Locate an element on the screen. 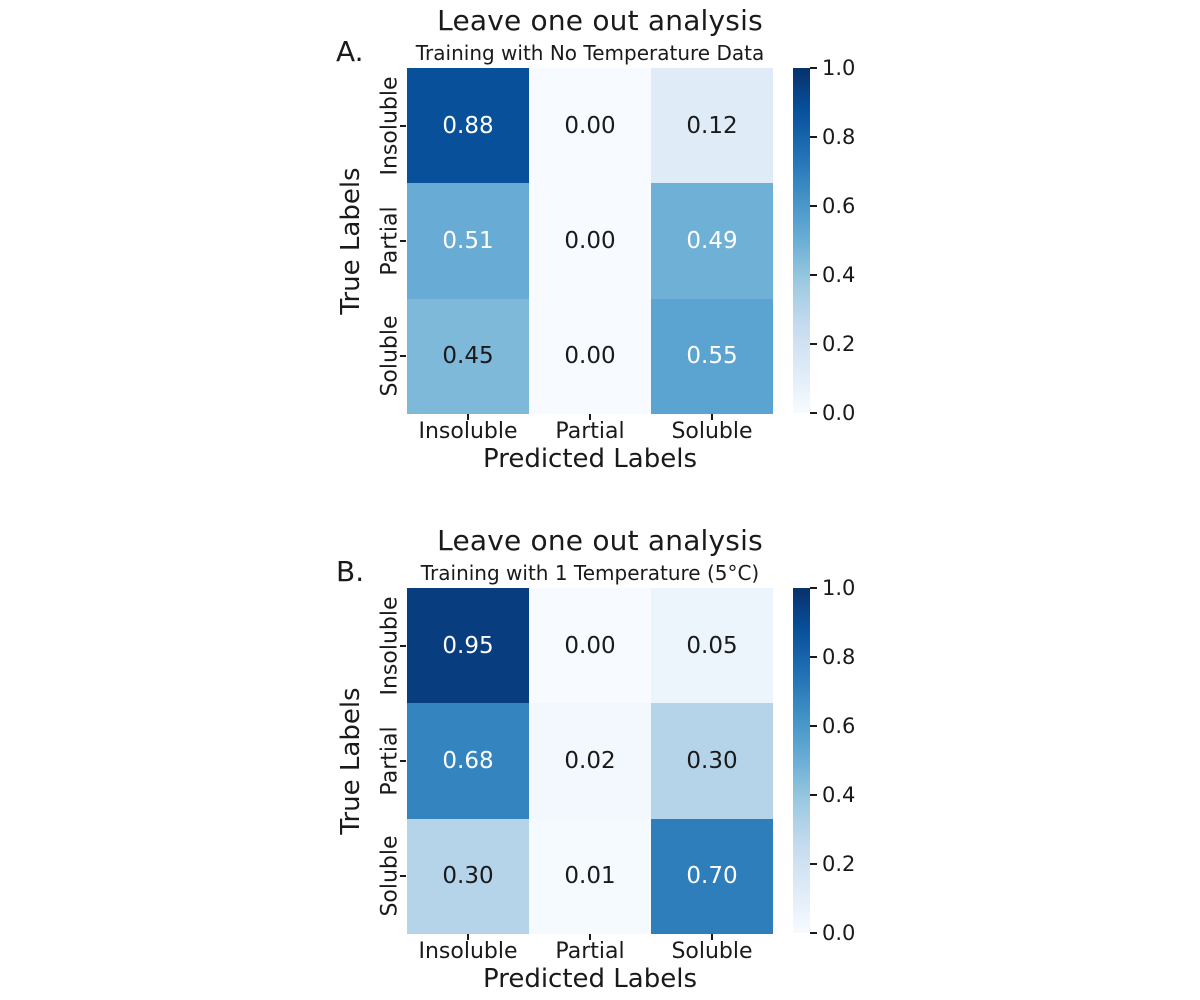  cell-value: 0.70 is located at coordinates (712, 876).